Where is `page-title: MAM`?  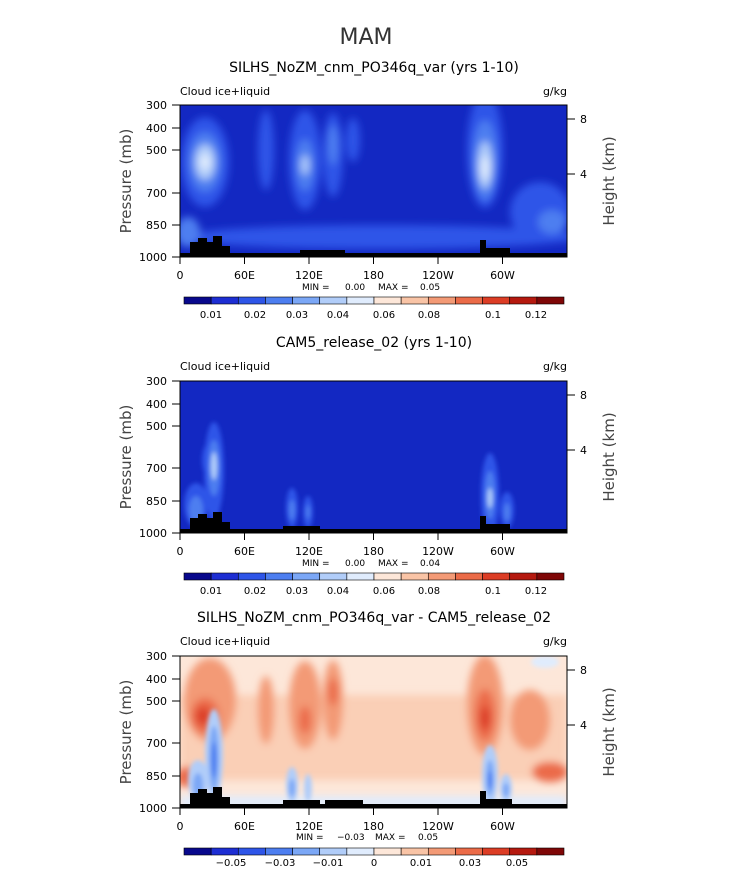 page-title: MAM is located at coordinates (365, 37).